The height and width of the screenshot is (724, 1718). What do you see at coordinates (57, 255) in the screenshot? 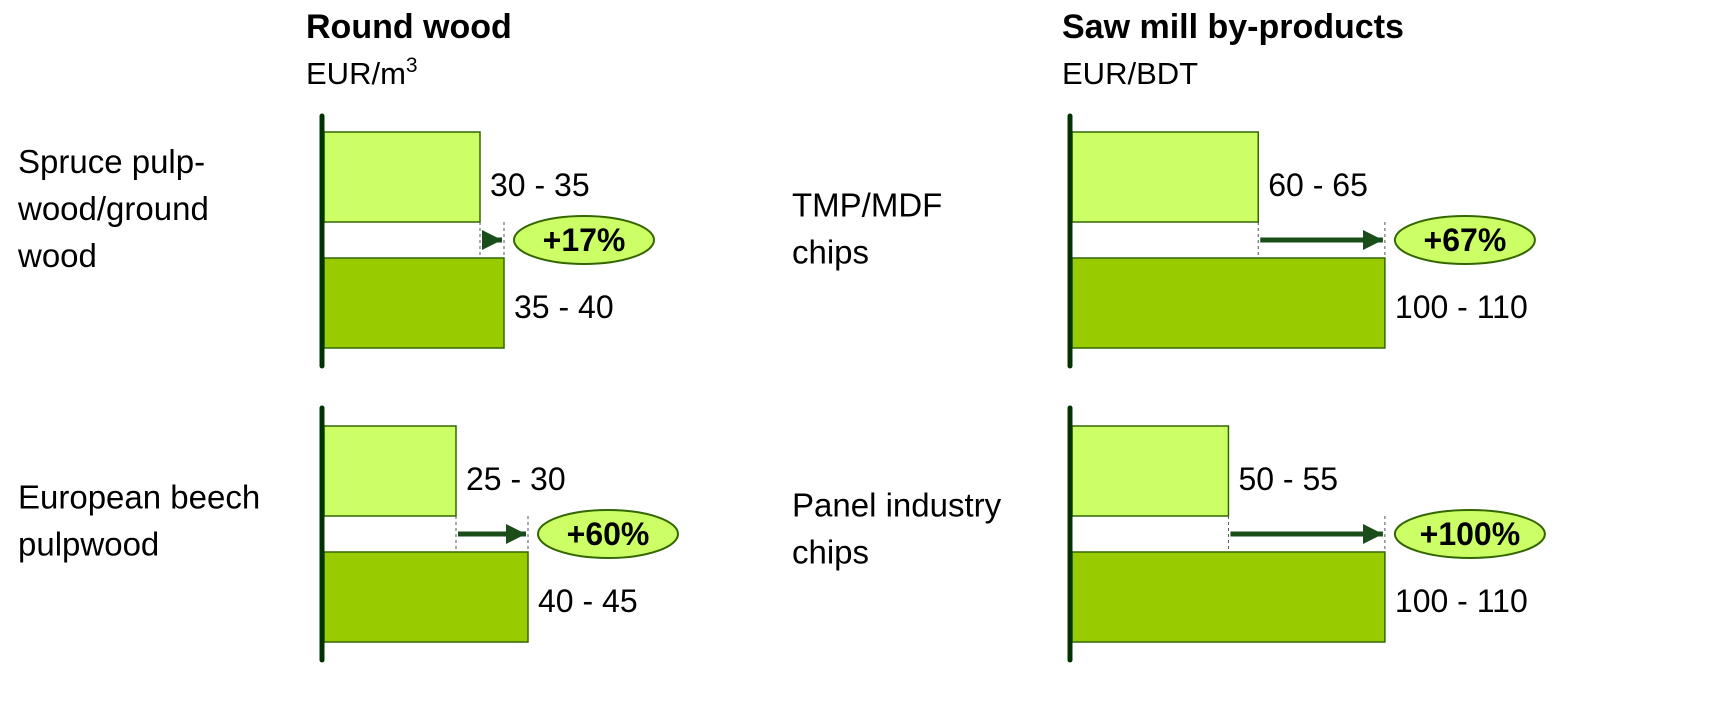
I see `category-label-line: wood` at bounding box center [57, 255].